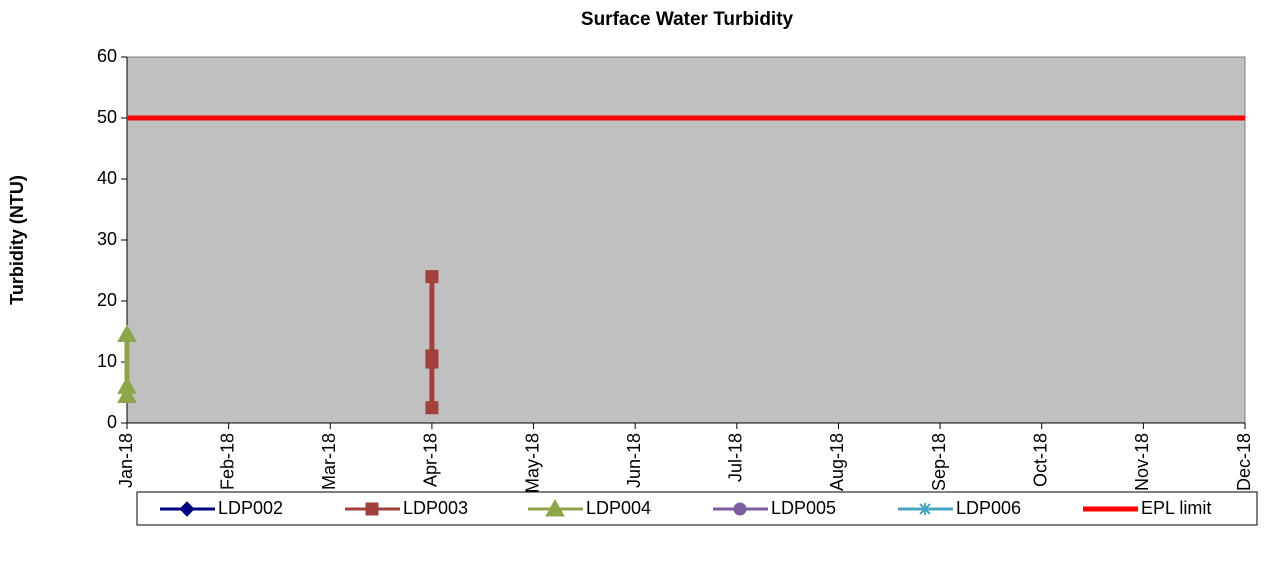 This screenshot has width=1274, height=566. I want to click on x-tick-label: Oct-18, so click(1040, 460).